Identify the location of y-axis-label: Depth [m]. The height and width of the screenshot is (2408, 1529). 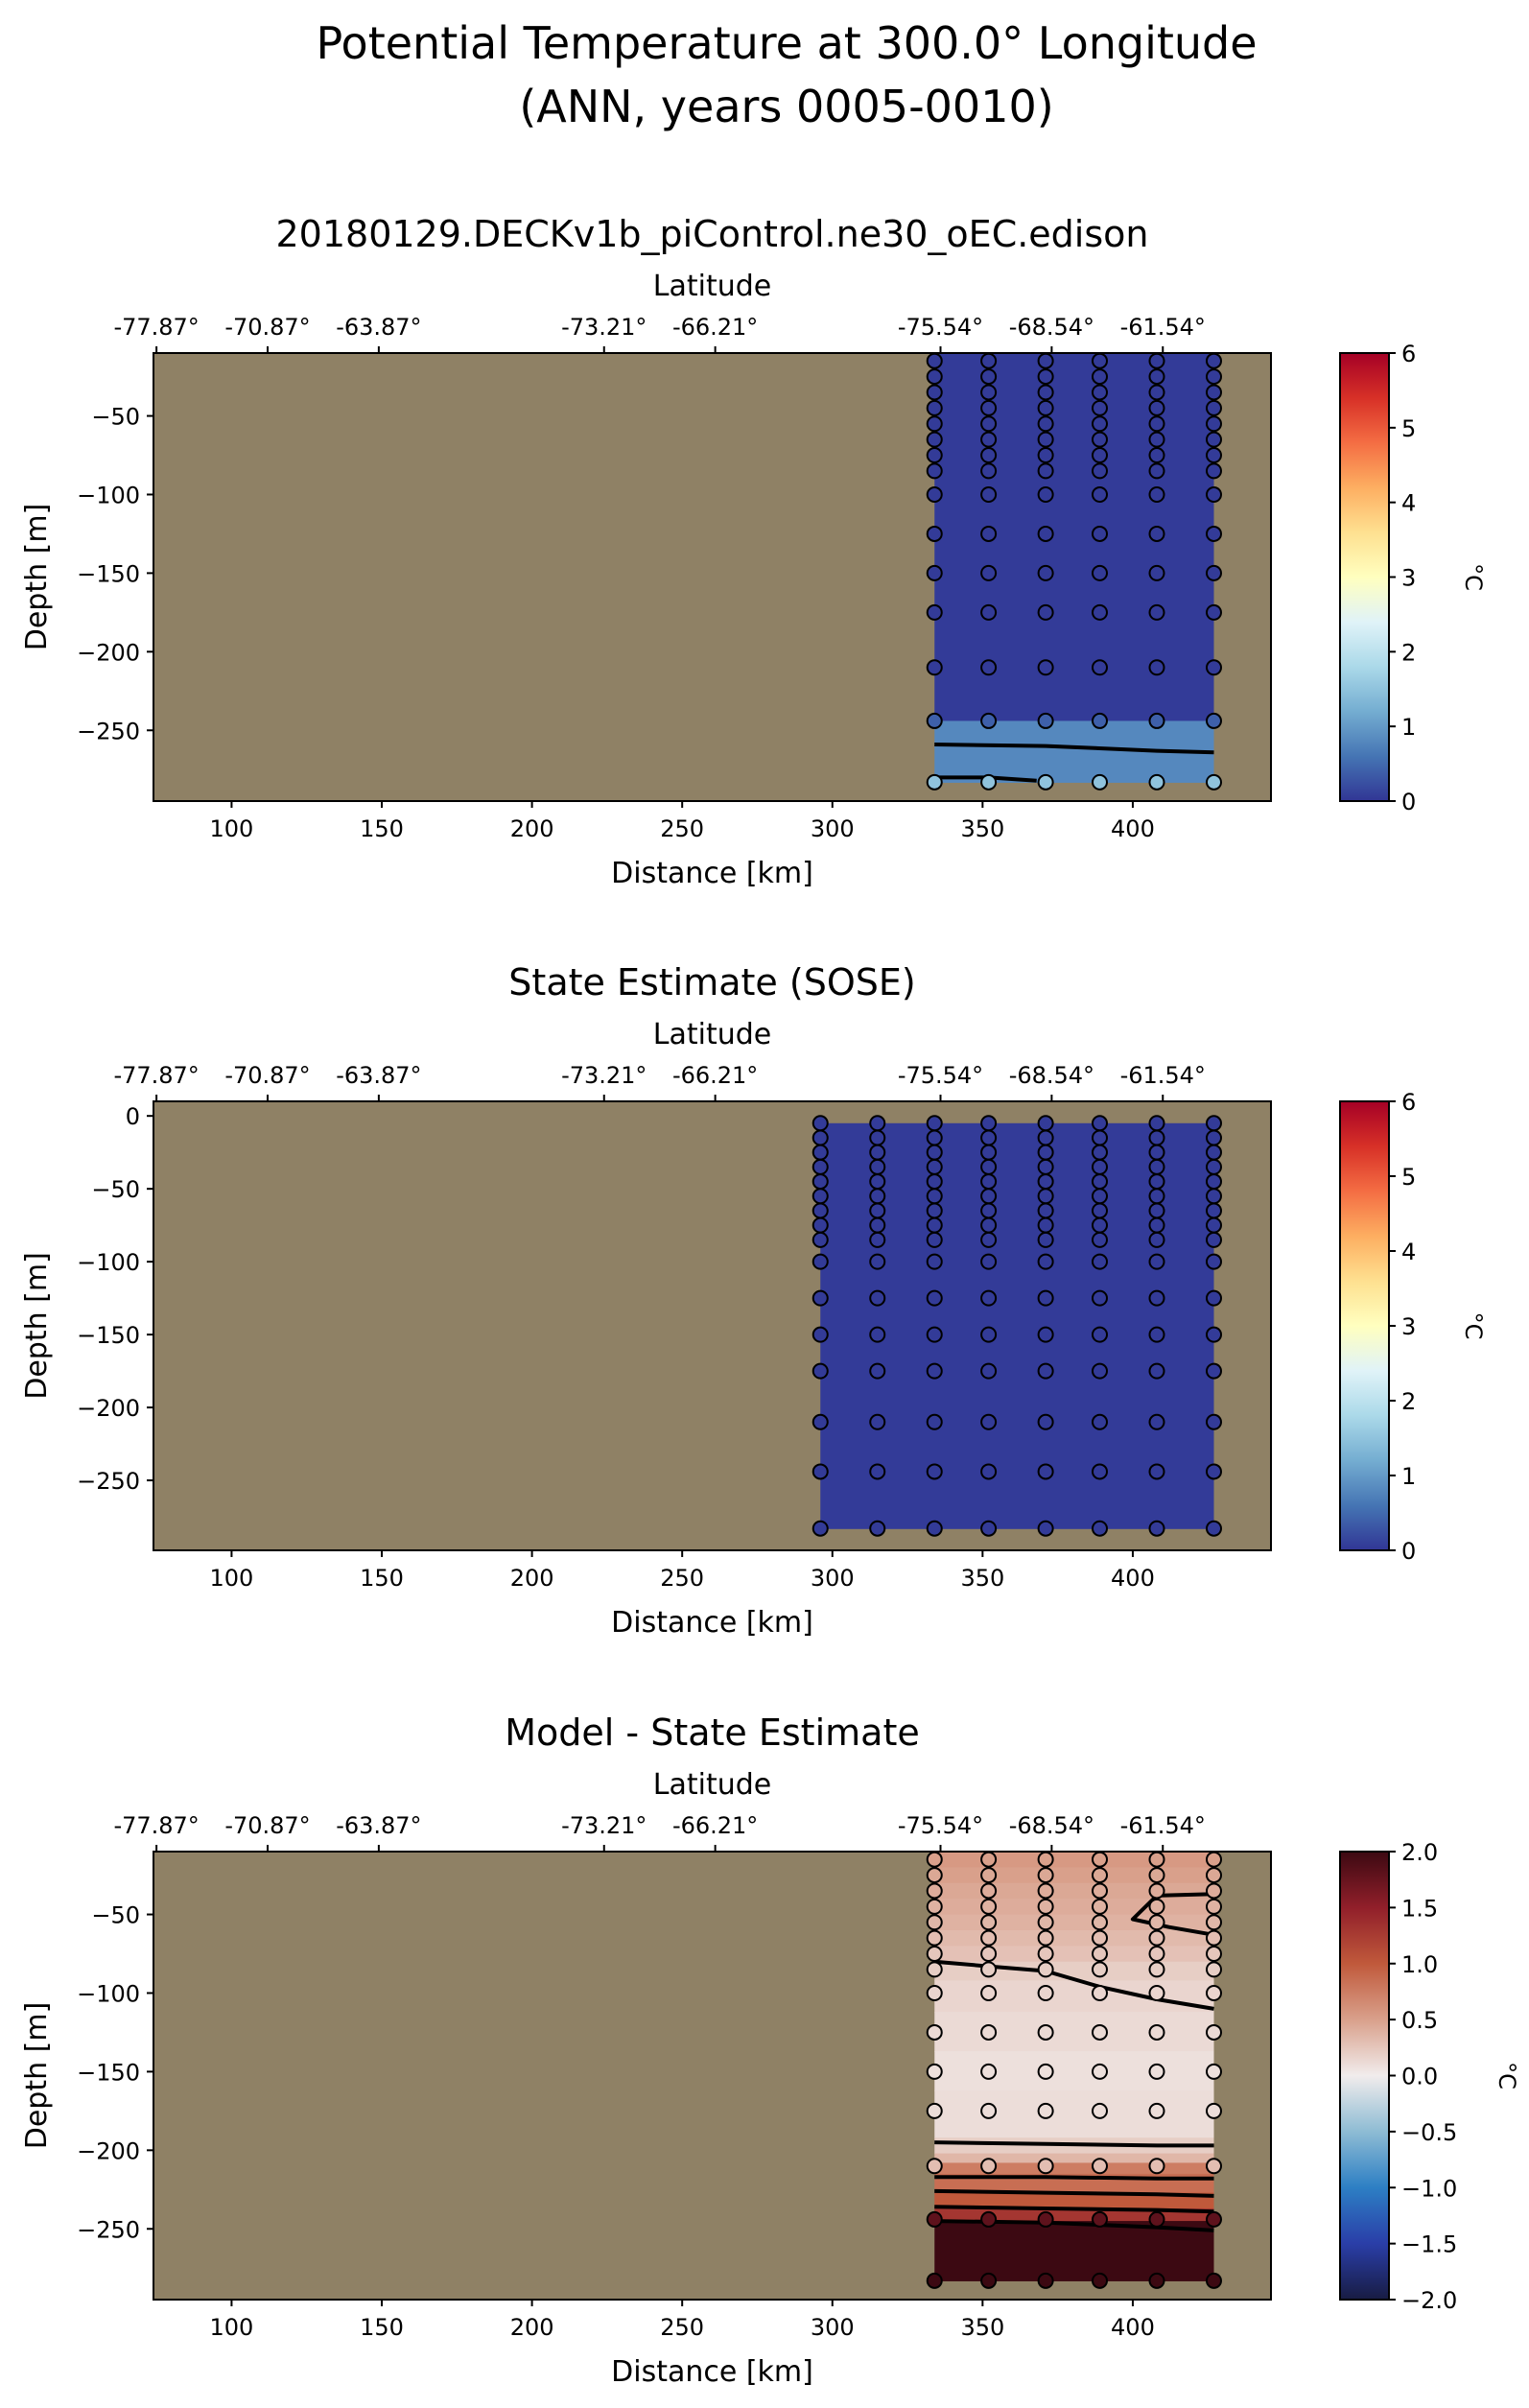
(37, 2076).